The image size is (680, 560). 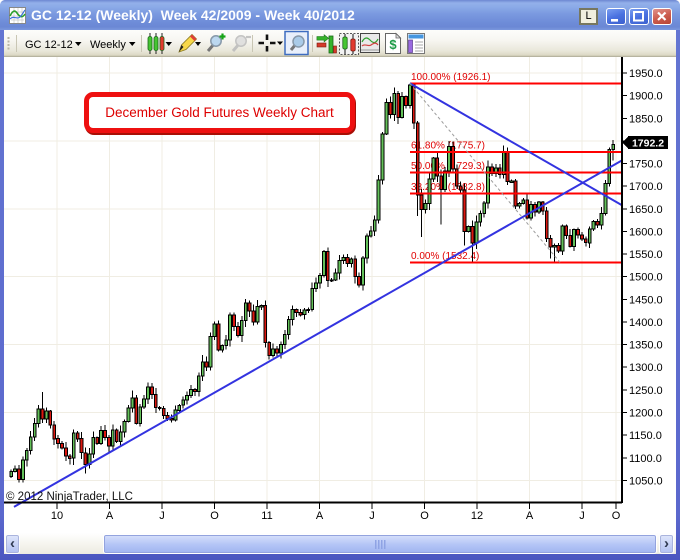 I want to click on svg-text: 1900.0, so click(x=646, y=97).